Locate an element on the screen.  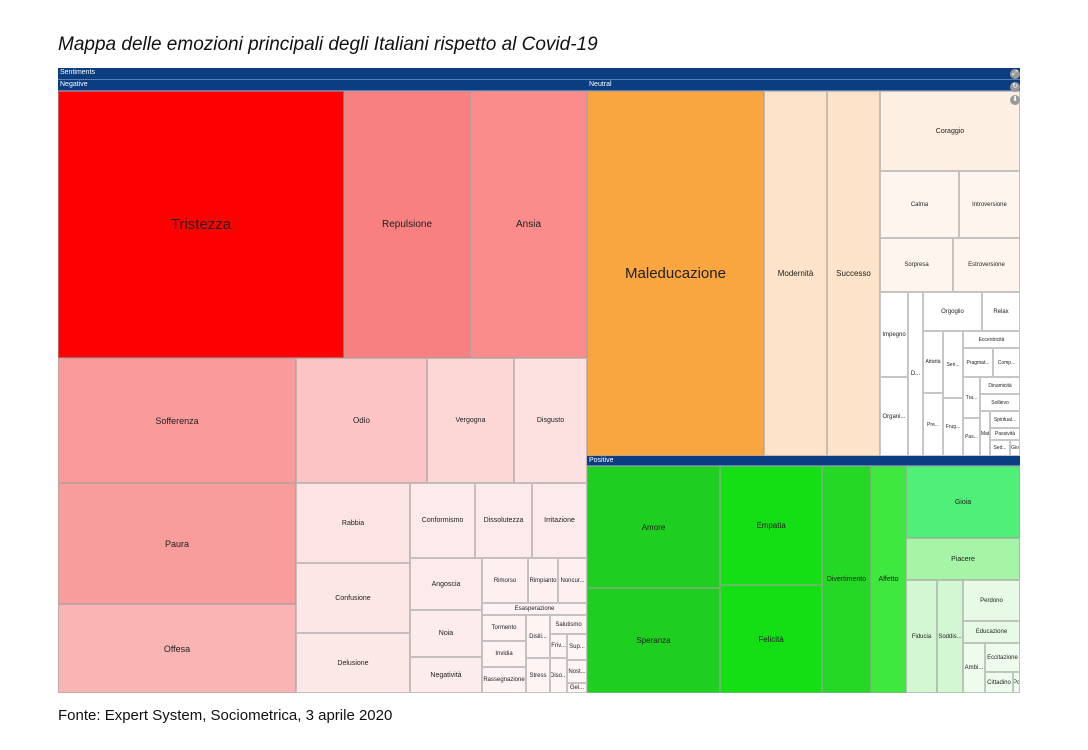
treemap-cell-neutral: Maleducazione is located at coordinates (675, 273).